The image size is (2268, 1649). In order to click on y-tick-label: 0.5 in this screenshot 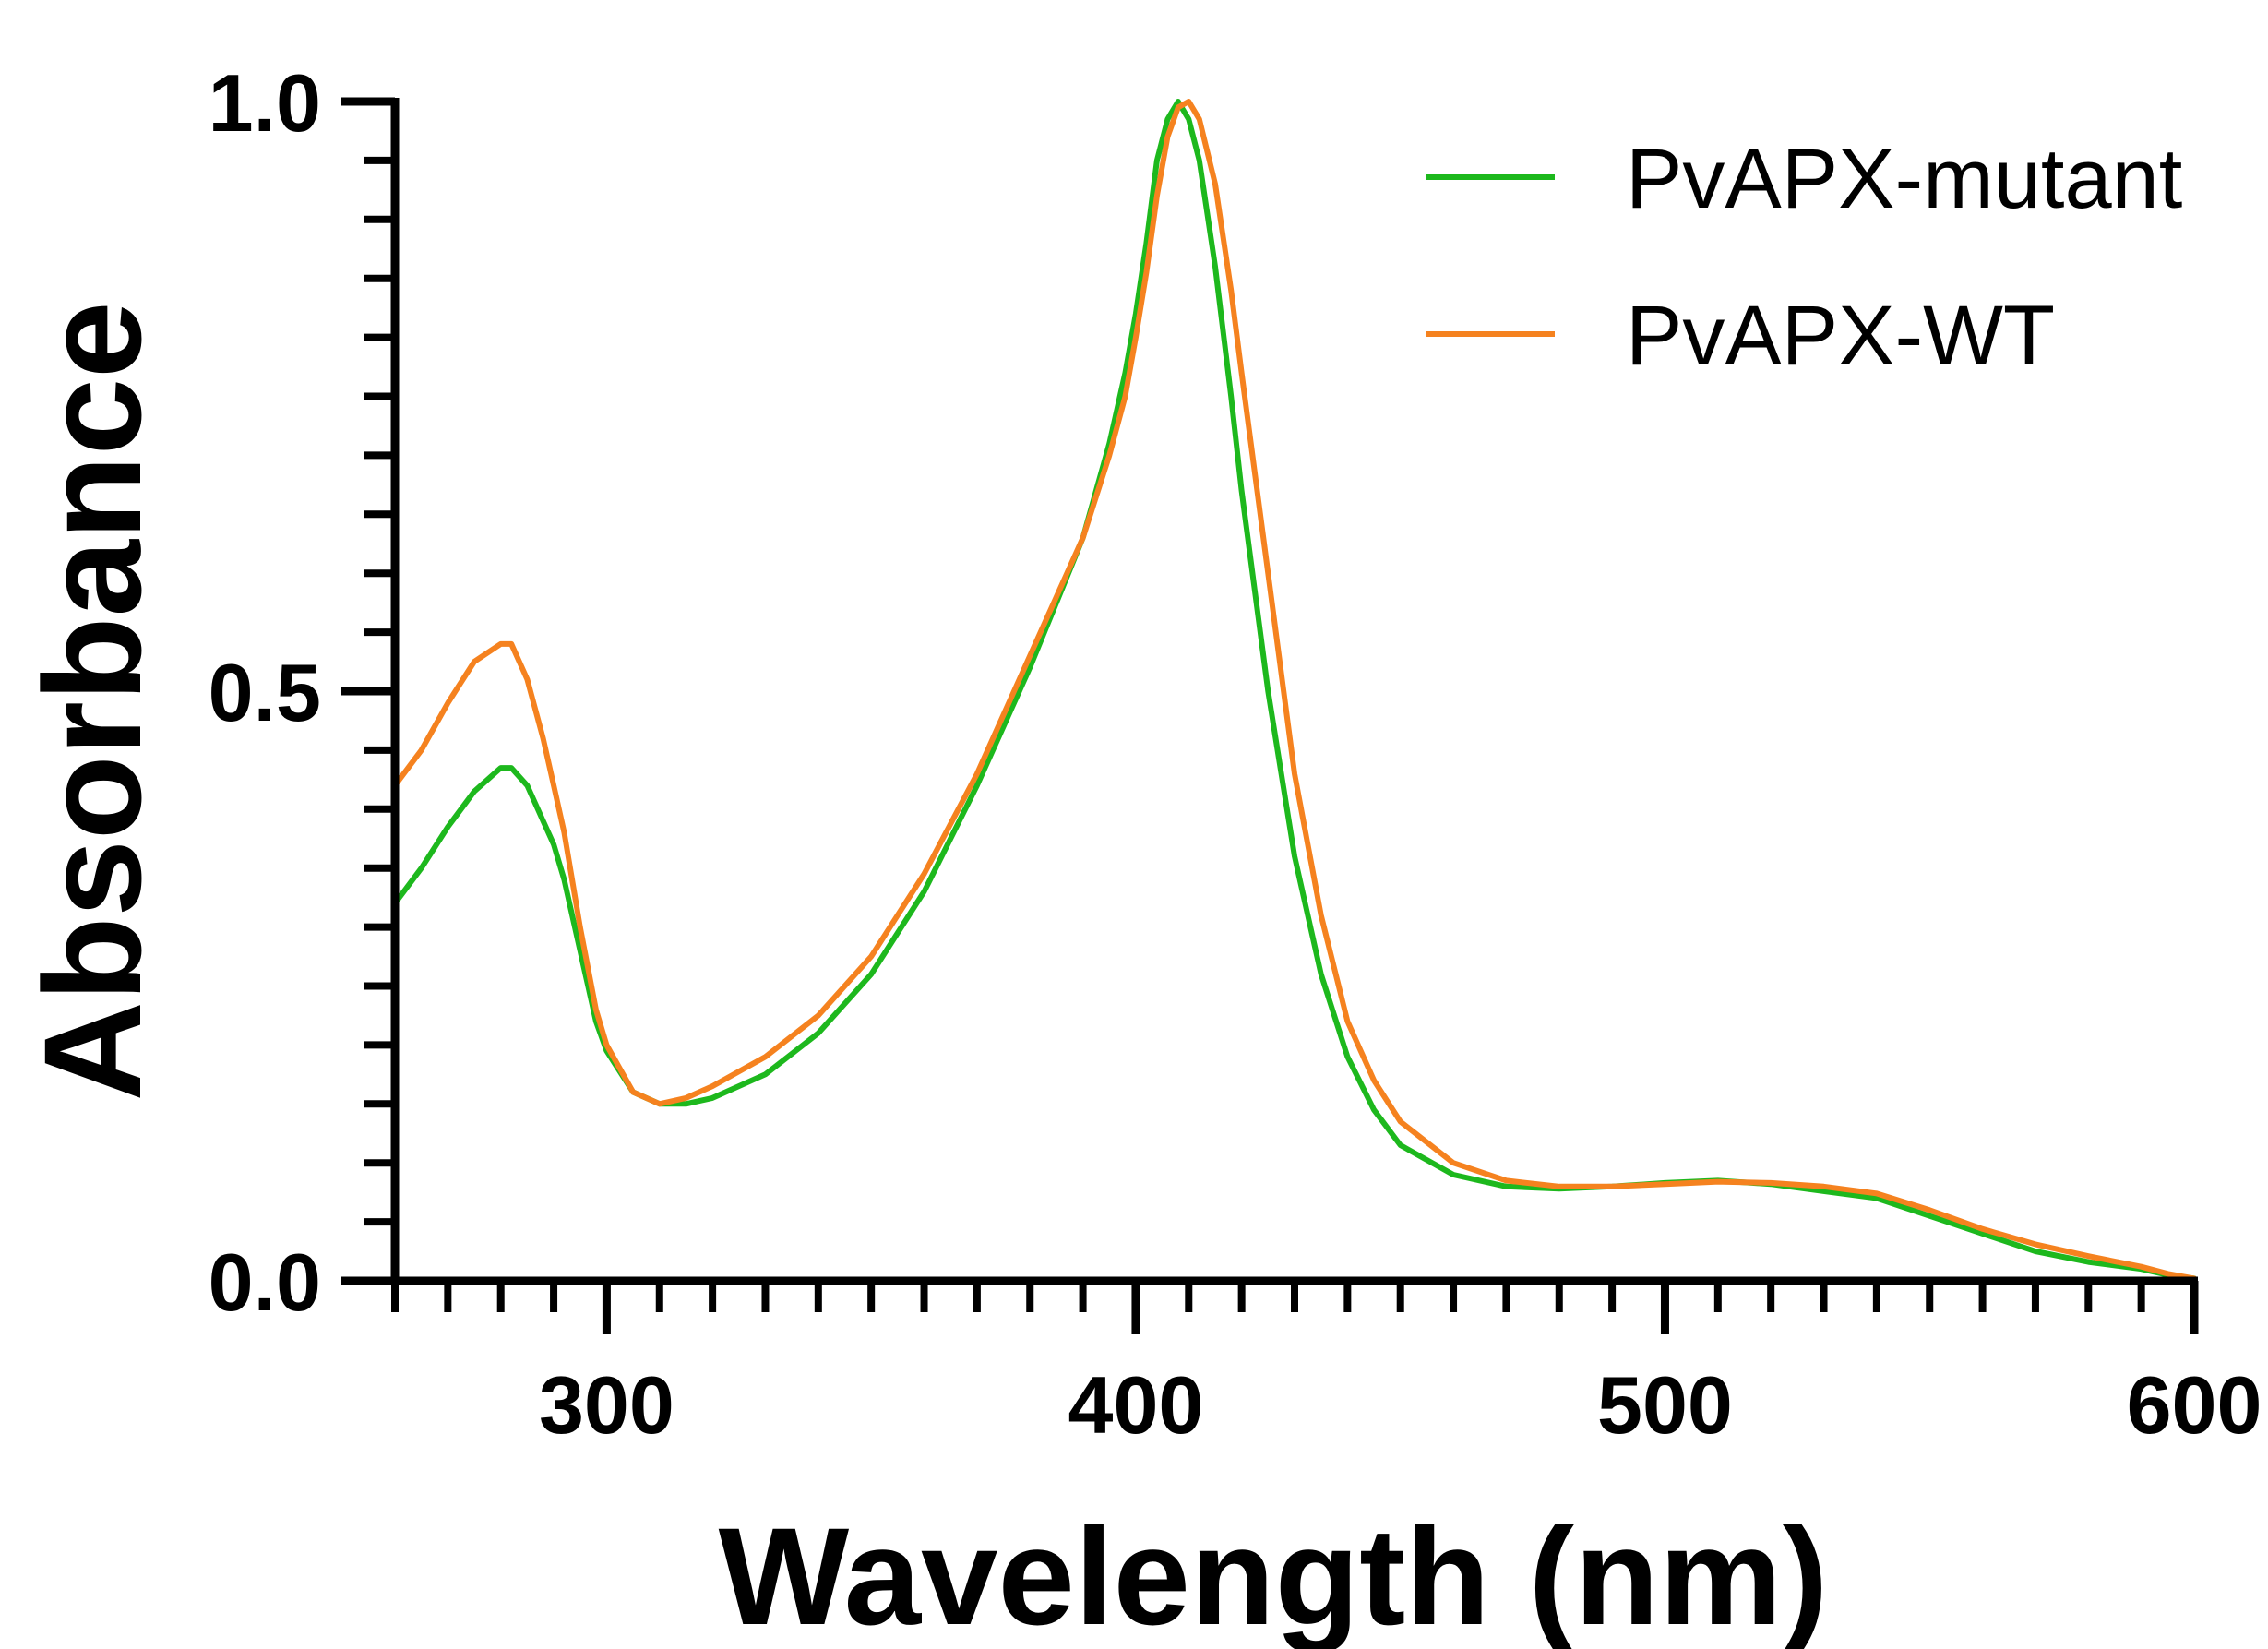, I will do `click(265, 692)`.